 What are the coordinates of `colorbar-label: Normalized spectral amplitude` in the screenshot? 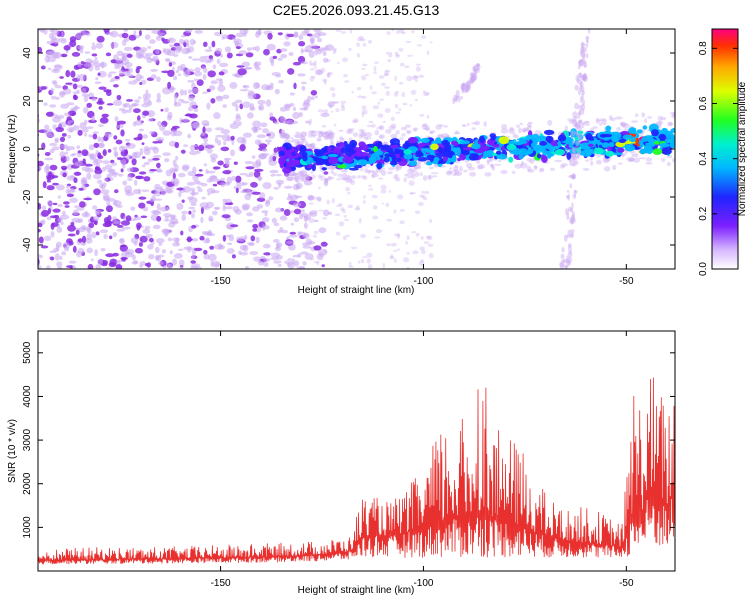 It's located at (742, 148).